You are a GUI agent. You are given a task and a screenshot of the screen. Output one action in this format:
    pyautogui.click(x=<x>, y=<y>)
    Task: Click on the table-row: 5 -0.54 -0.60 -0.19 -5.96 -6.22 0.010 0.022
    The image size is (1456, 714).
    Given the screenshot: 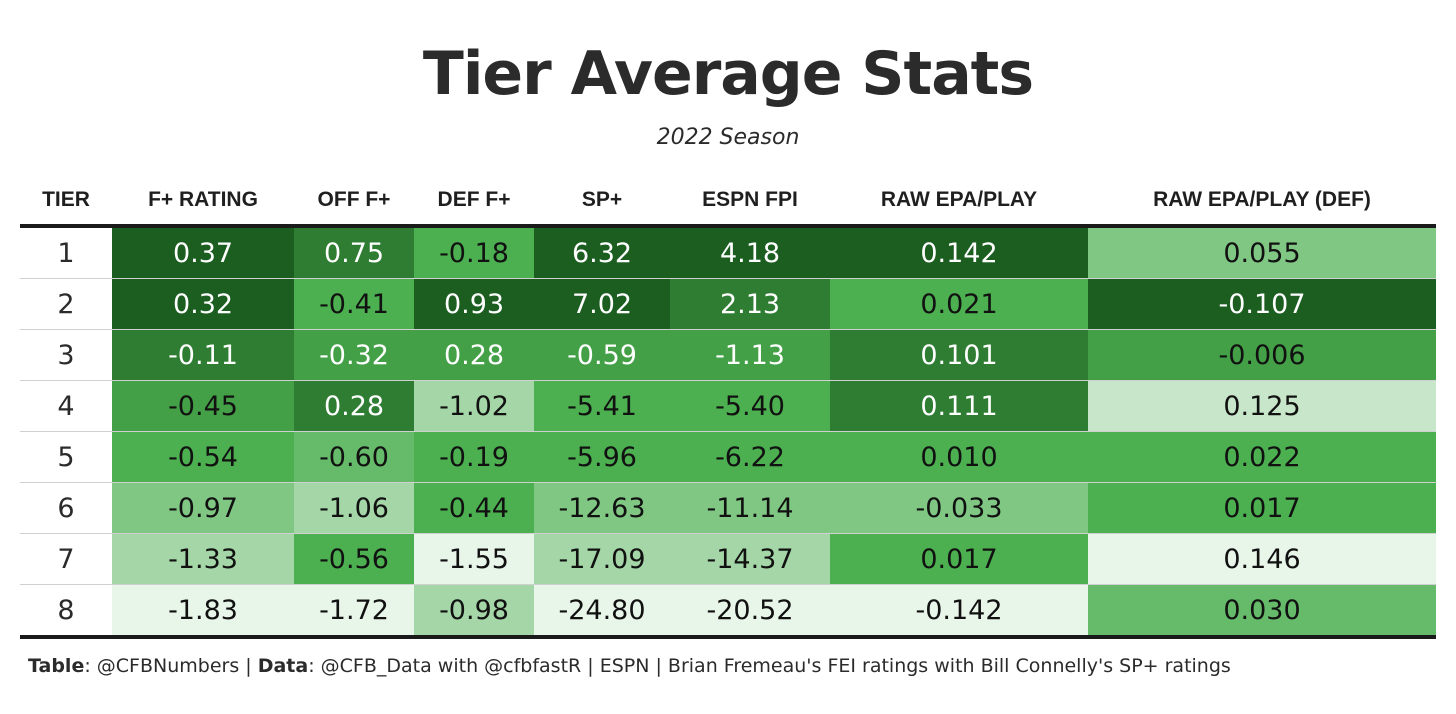 What is the action you would take?
    pyautogui.click(x=728, y=457)
    